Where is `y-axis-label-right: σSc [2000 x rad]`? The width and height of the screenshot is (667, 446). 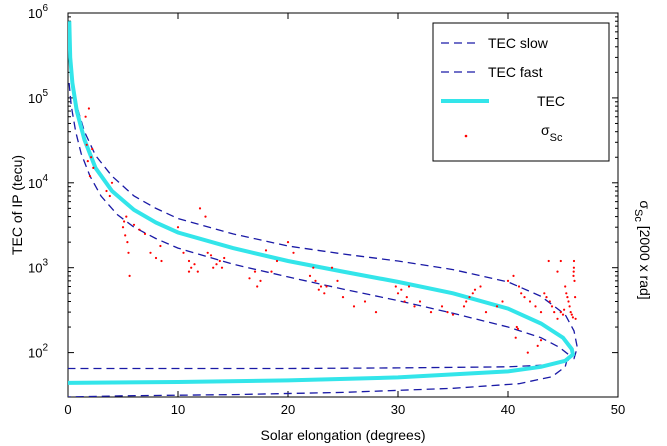 y-axis-label-right: σSc [2000 x rad] is located at coordinates (642, 249).